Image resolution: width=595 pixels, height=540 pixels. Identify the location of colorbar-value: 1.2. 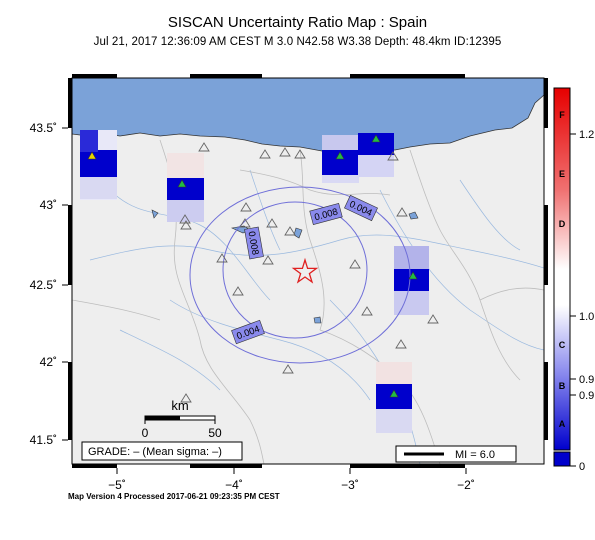
(586, 135).